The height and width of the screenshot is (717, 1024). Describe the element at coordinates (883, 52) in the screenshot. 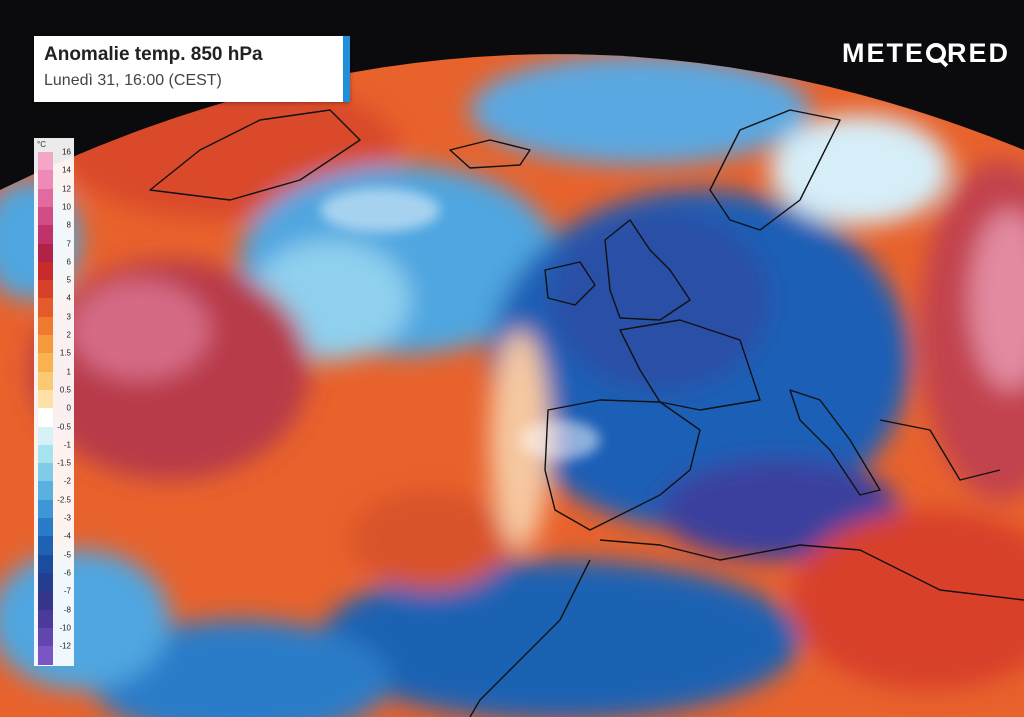

I see `logo-text-start: METE` at that location.